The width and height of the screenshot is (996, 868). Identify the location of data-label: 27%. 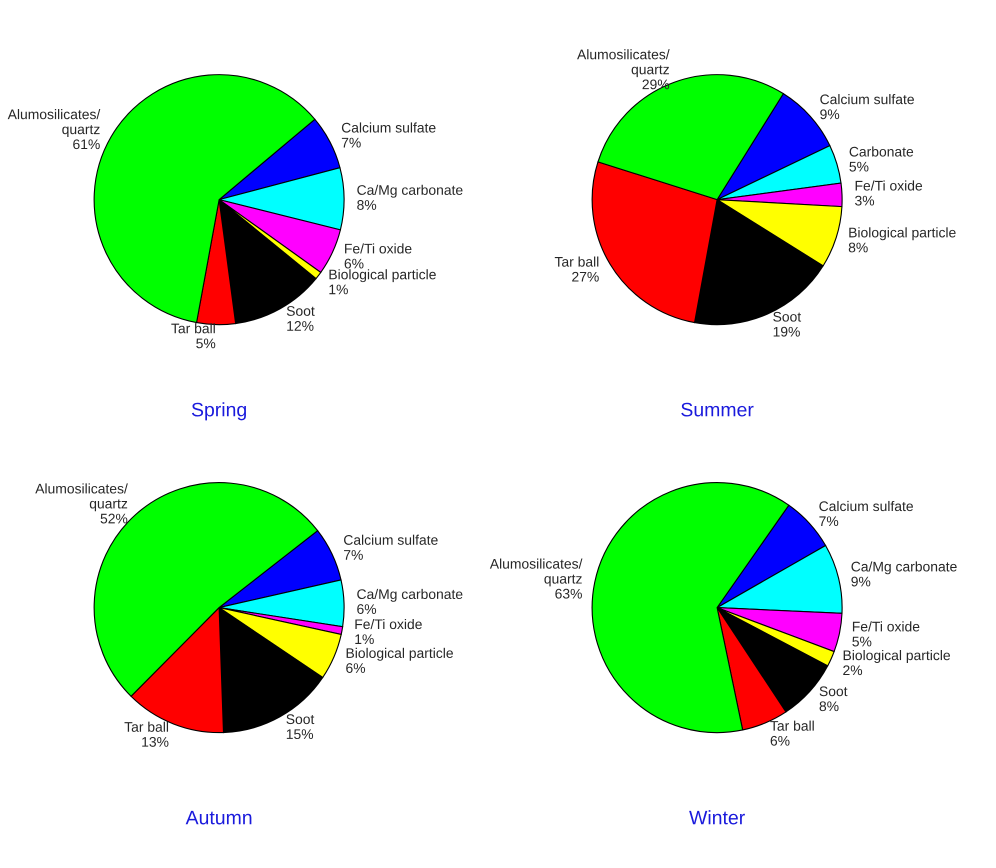
(585, 277).